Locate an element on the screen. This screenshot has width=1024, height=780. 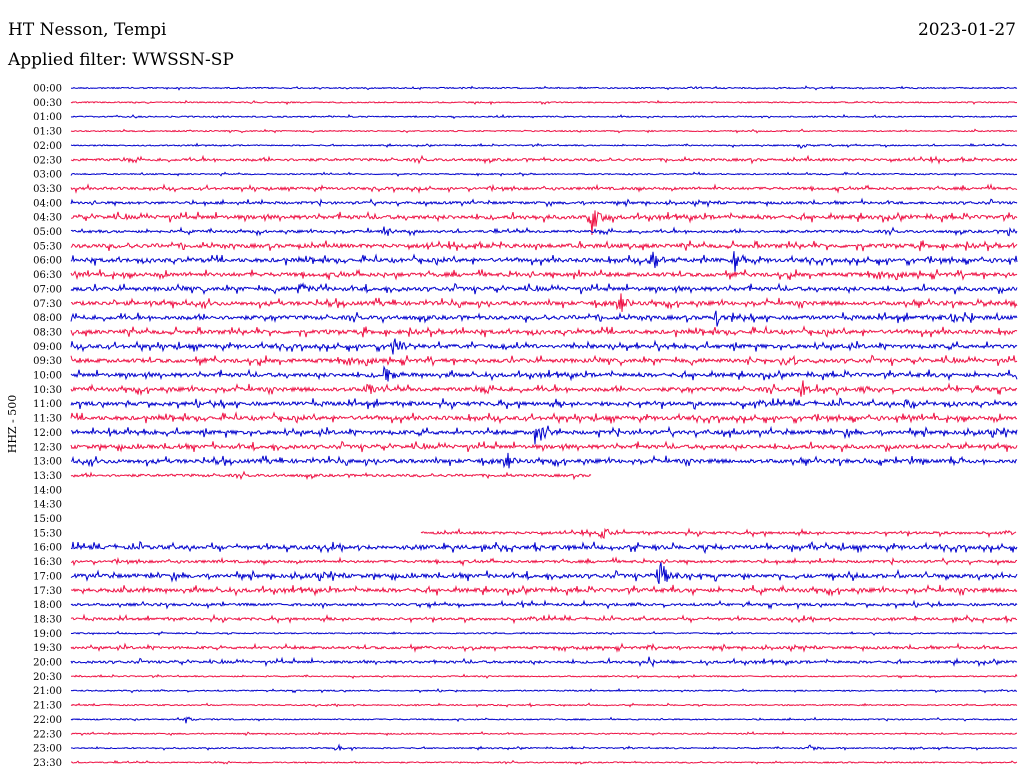
row-time-label: 17:30 is located at coordinates (47, 591).